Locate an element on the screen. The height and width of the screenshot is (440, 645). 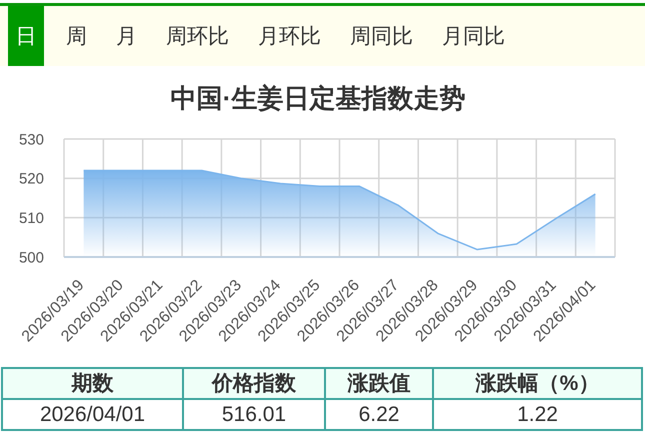
text: 月 is located at coordinates (126, 36).